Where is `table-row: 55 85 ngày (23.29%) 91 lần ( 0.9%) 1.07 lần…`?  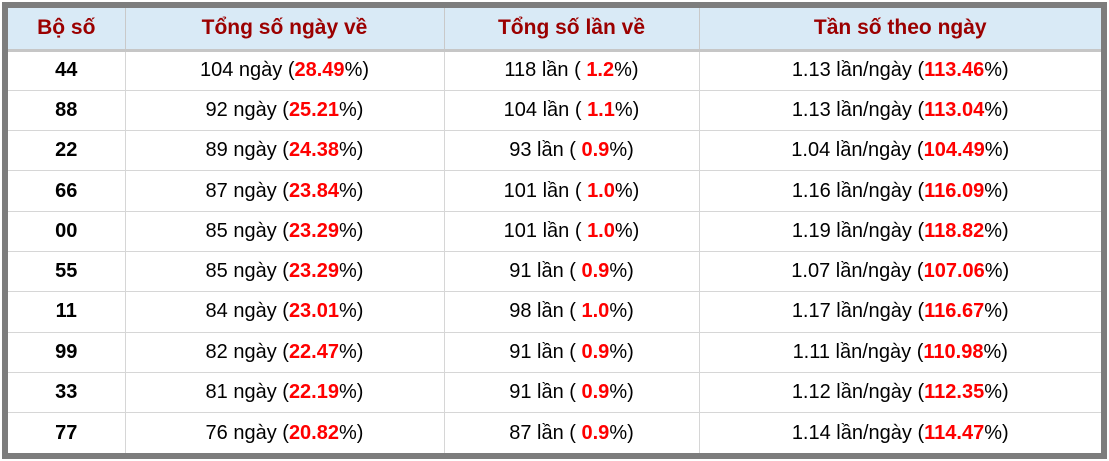 table-row: 55 85 ngày (23.29%) 91 lần ( 0.9%) 1.07 lần… is located at coordinates (554, 271).